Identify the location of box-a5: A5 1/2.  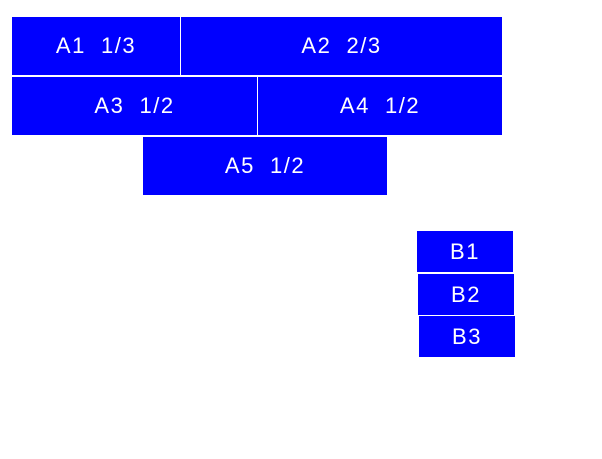
(265, 166).